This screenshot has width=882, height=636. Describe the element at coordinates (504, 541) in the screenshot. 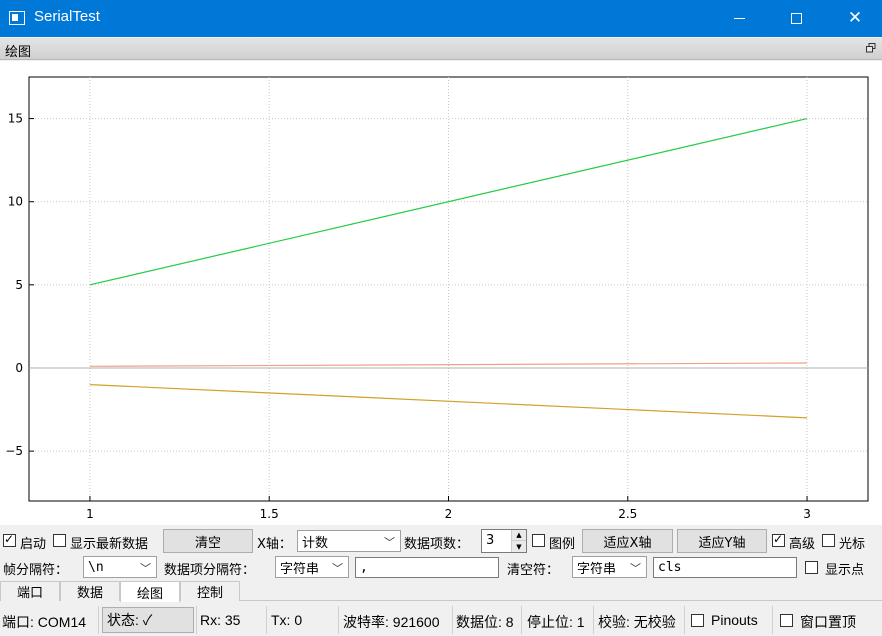

I see `item-count-spinbox: 3 ▲ ▼` at that location.